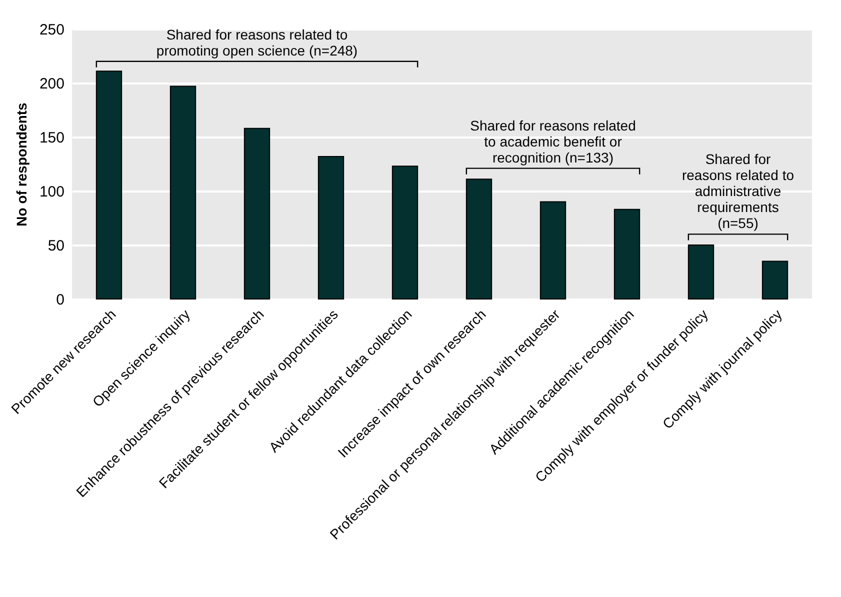  What do you see at coordinates (21, 164) in the screenshot?
I see `y-axis-title: No of respondents` at bounding box center [21, 164].